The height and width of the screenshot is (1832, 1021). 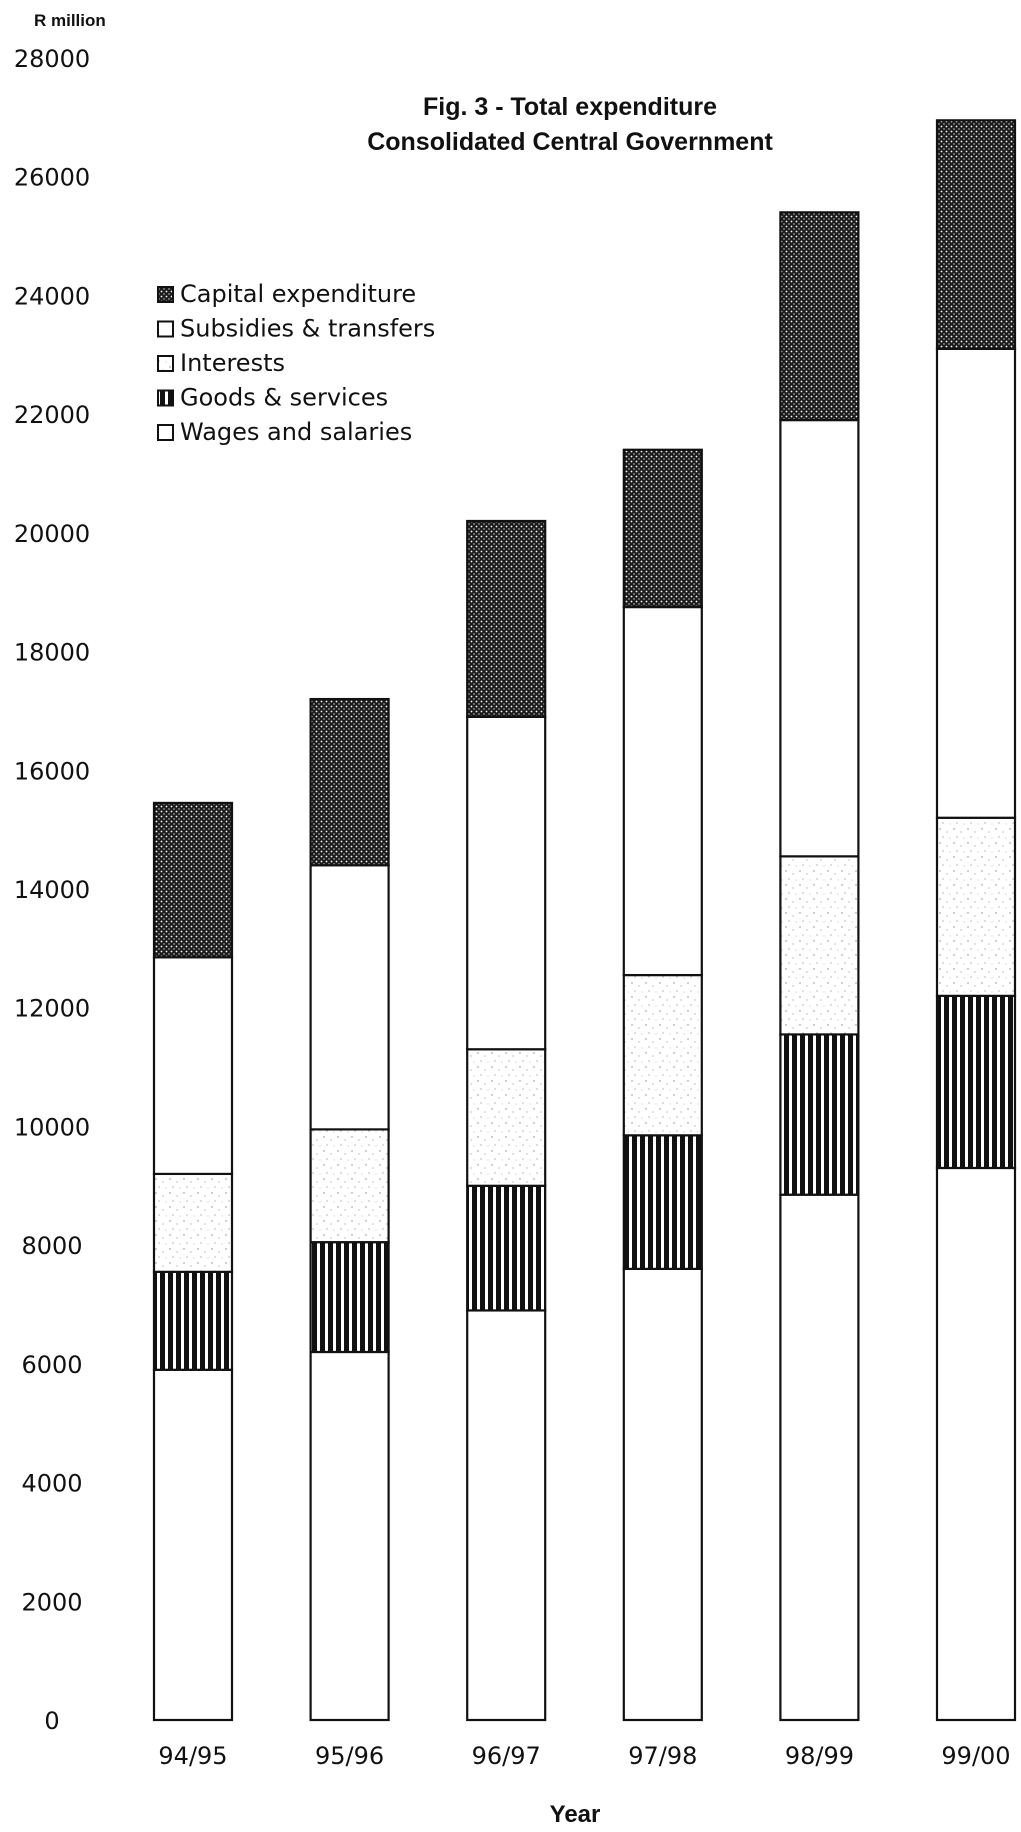 What do you see at coordinates (52, 653) in the screenshot?
I see `y-tick-label: 18000` at bounding box center [52, 653].